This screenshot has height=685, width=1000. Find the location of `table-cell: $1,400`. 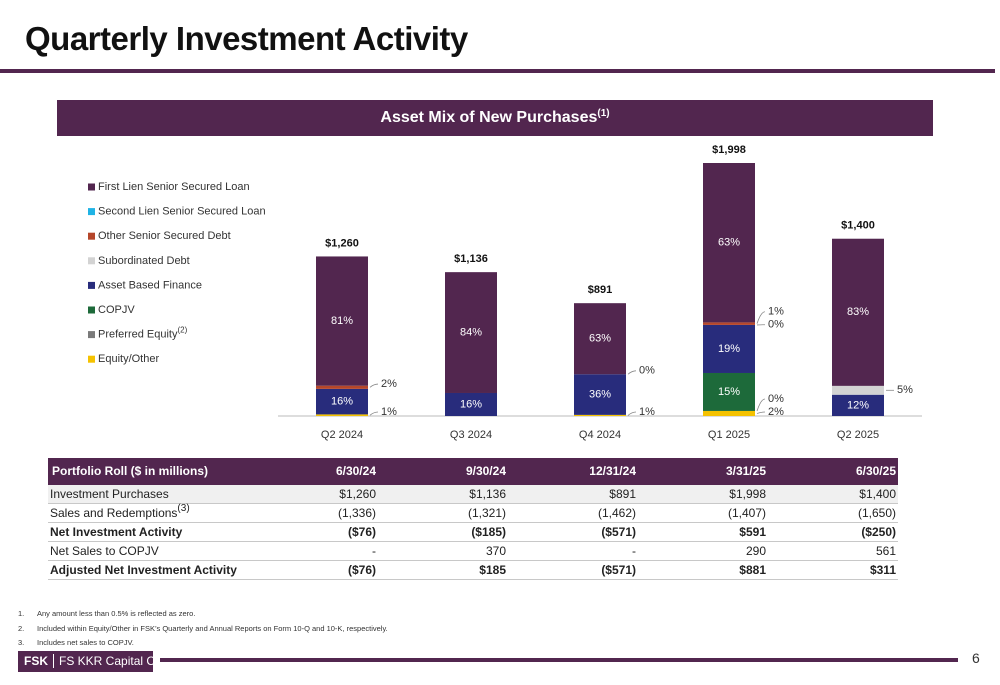

table-cell: $1,400 is located at coordinates (877, 494).